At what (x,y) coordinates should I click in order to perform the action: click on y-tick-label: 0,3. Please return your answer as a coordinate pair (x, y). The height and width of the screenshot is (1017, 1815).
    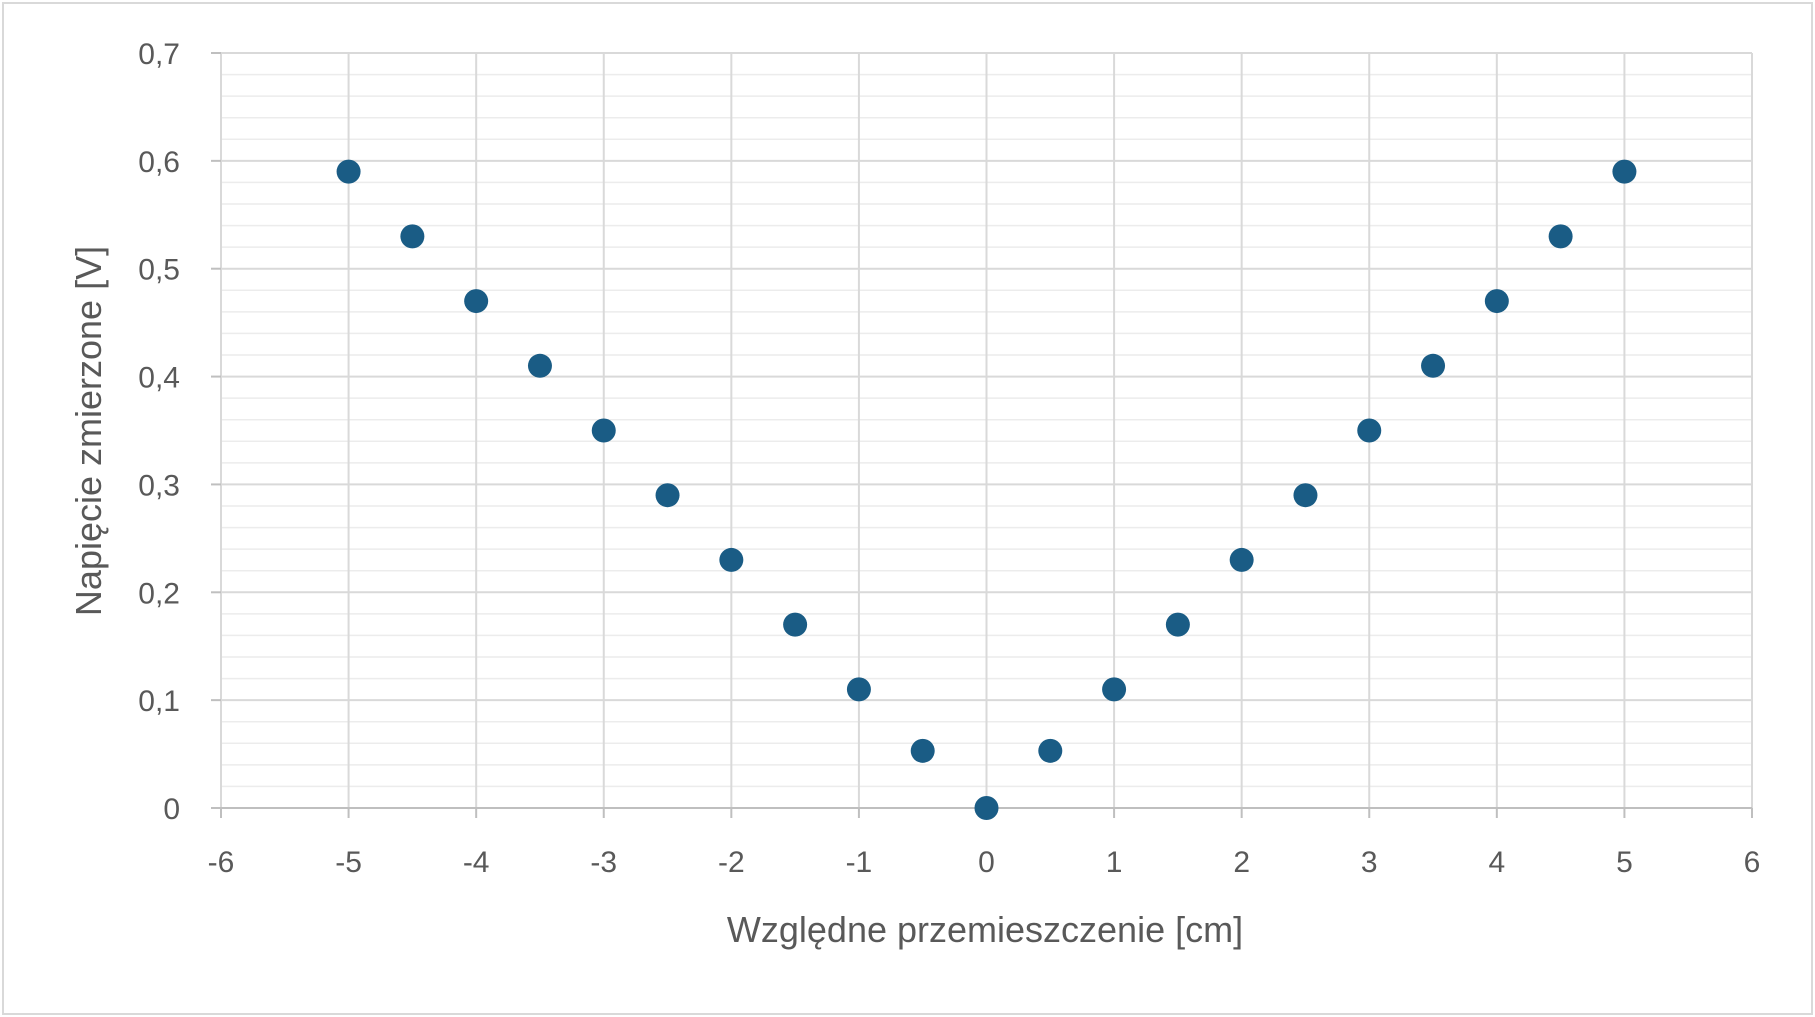
    Looking at the image, I should click on (159, 485).